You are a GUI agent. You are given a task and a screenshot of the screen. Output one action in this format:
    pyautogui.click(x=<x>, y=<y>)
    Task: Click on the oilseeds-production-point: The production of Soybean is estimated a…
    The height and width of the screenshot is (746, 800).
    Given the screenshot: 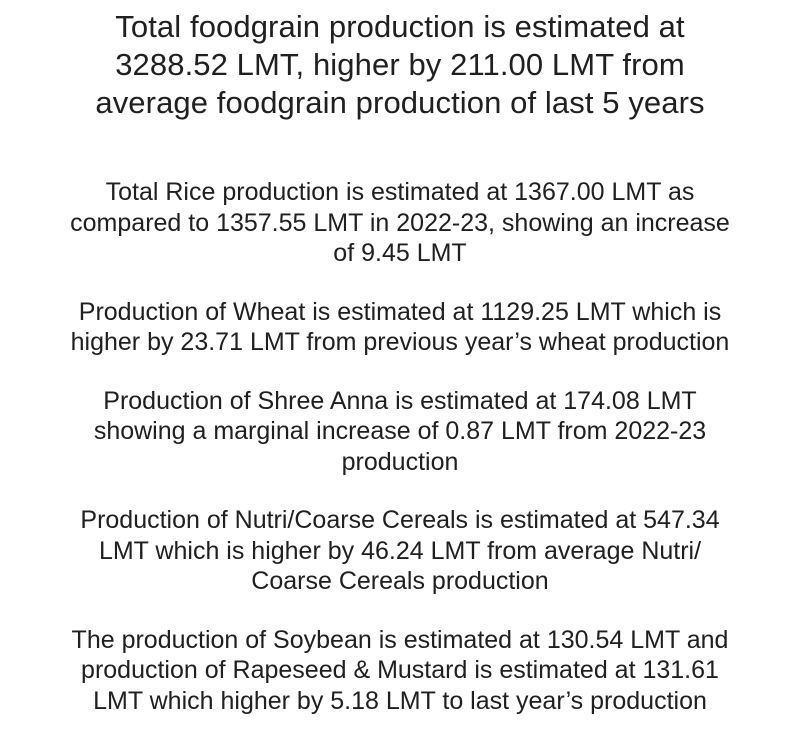 What is the action you would take?
    pyautogui.click(x=400, y=671)
    